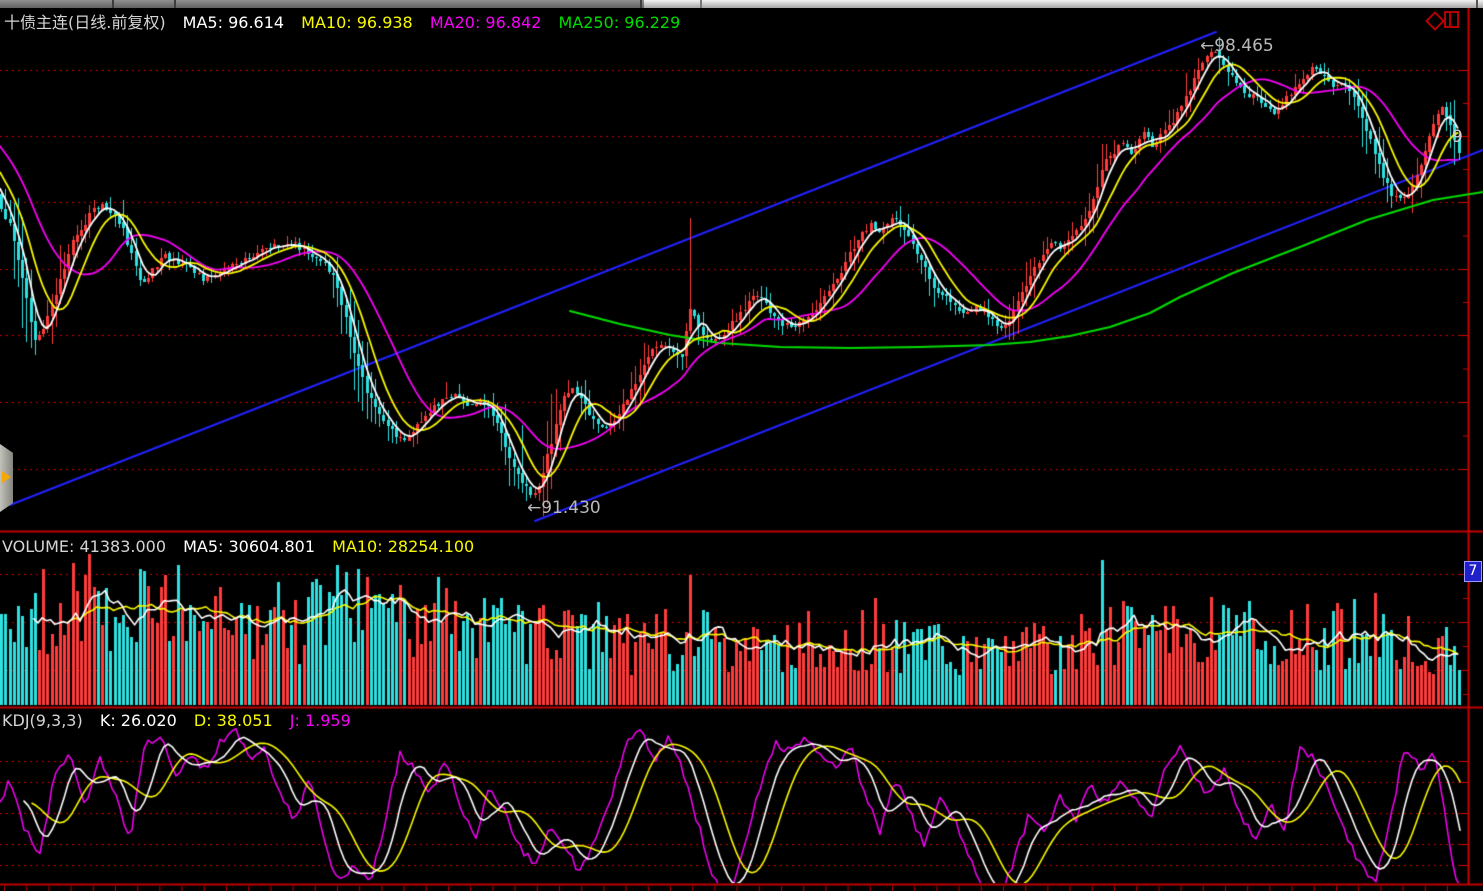 The height and width of the screenshot is (891, 1483). Describe the element at coordinates (485, 22) in the screenshot. I see `ma20-readout: MA20: 96.842` at that location.